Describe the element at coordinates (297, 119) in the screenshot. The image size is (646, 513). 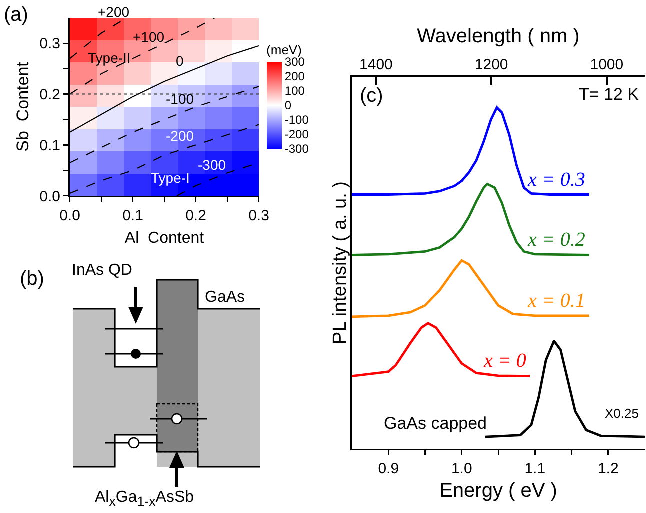
I see `color-bar-label: -100` at that location.